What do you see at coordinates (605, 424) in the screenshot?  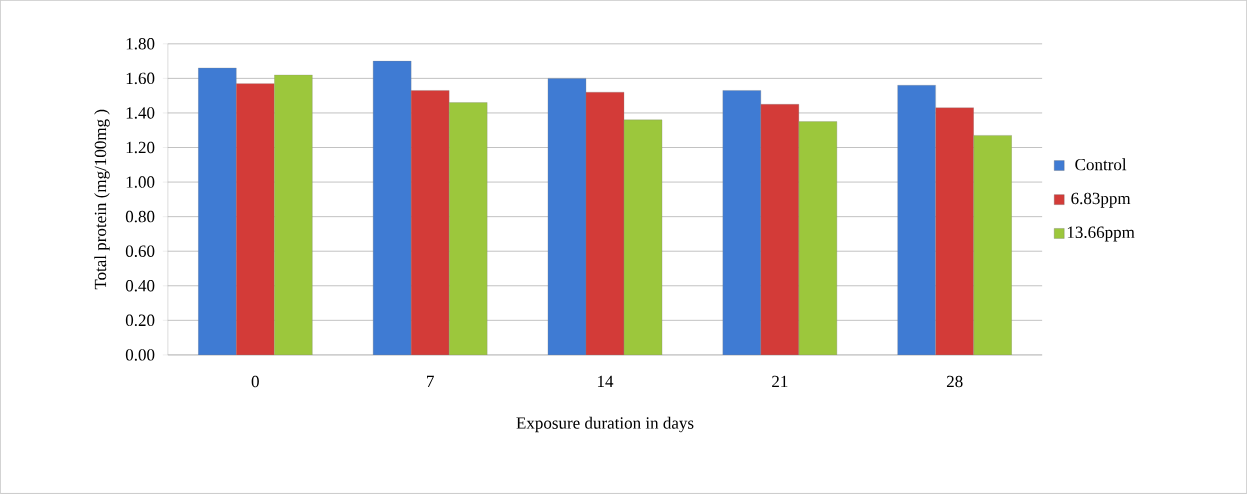 I see `x-axis-title: Exposure duration in days` at bounding box center [605, 424].